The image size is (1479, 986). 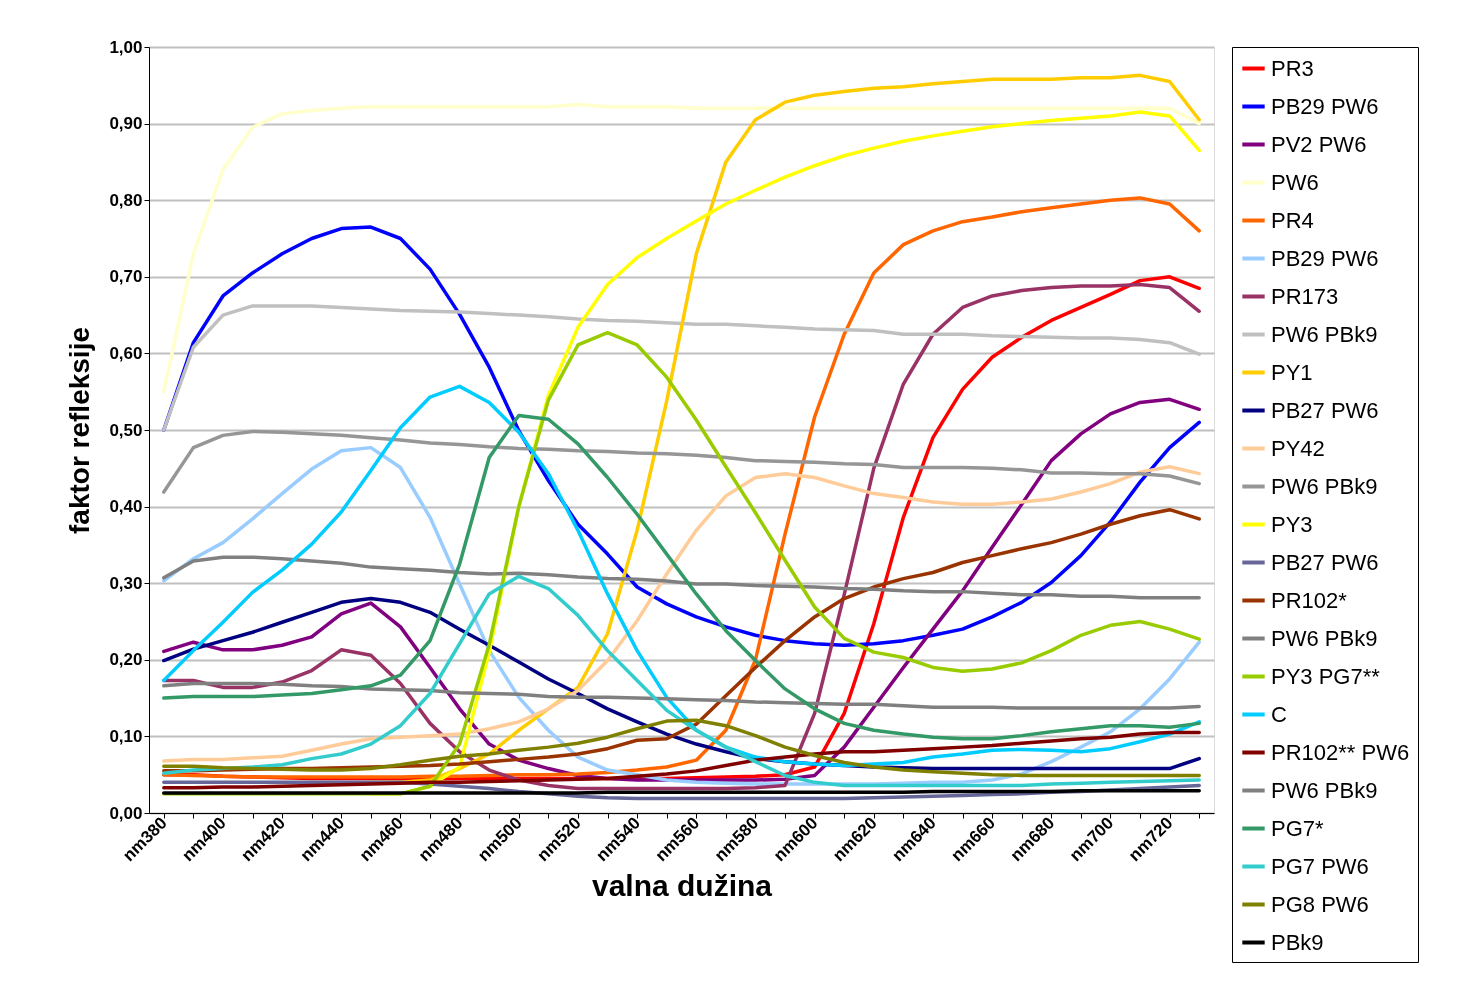 What do you see at coordinates (1340, 752) in the screenshot?
I see `legend-label: PR102** PW6` at bounding box center [1340, 752].